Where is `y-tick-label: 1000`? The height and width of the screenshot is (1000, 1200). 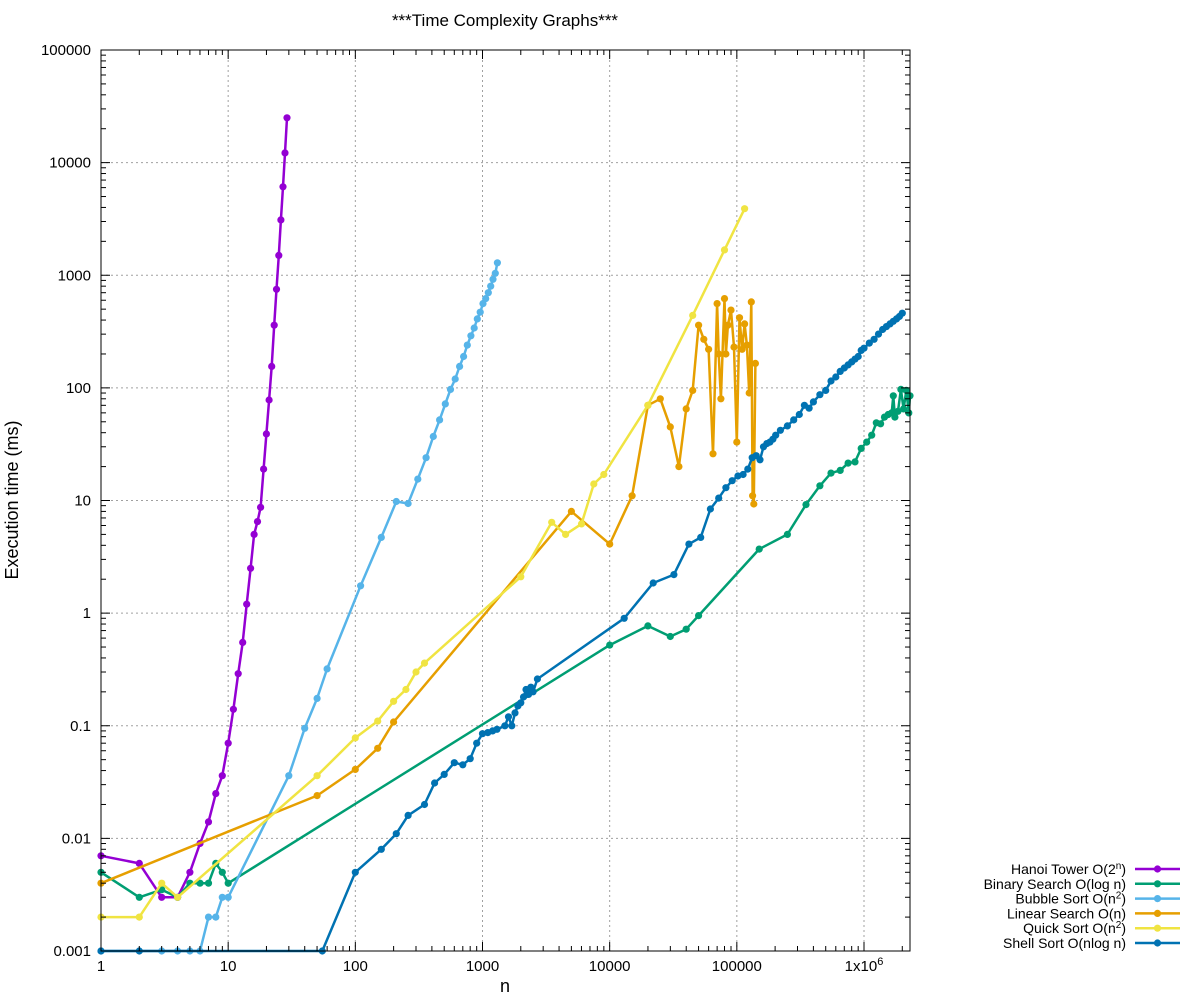
y-tick-label: 1000 is located at coordinates (74, 275).